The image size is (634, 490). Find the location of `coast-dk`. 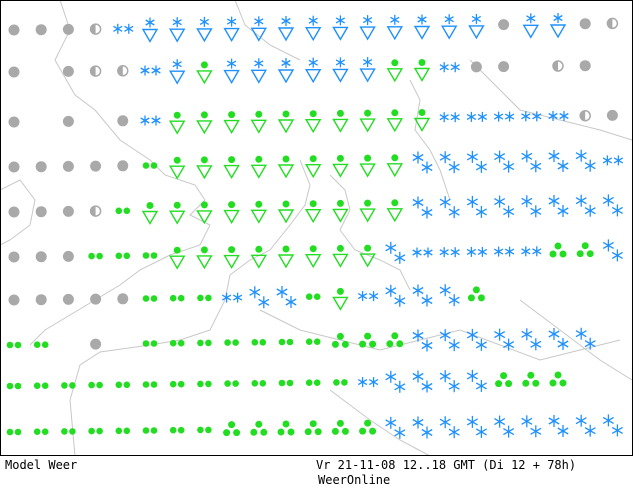

coast-dk is located at coordinates (430, 140).